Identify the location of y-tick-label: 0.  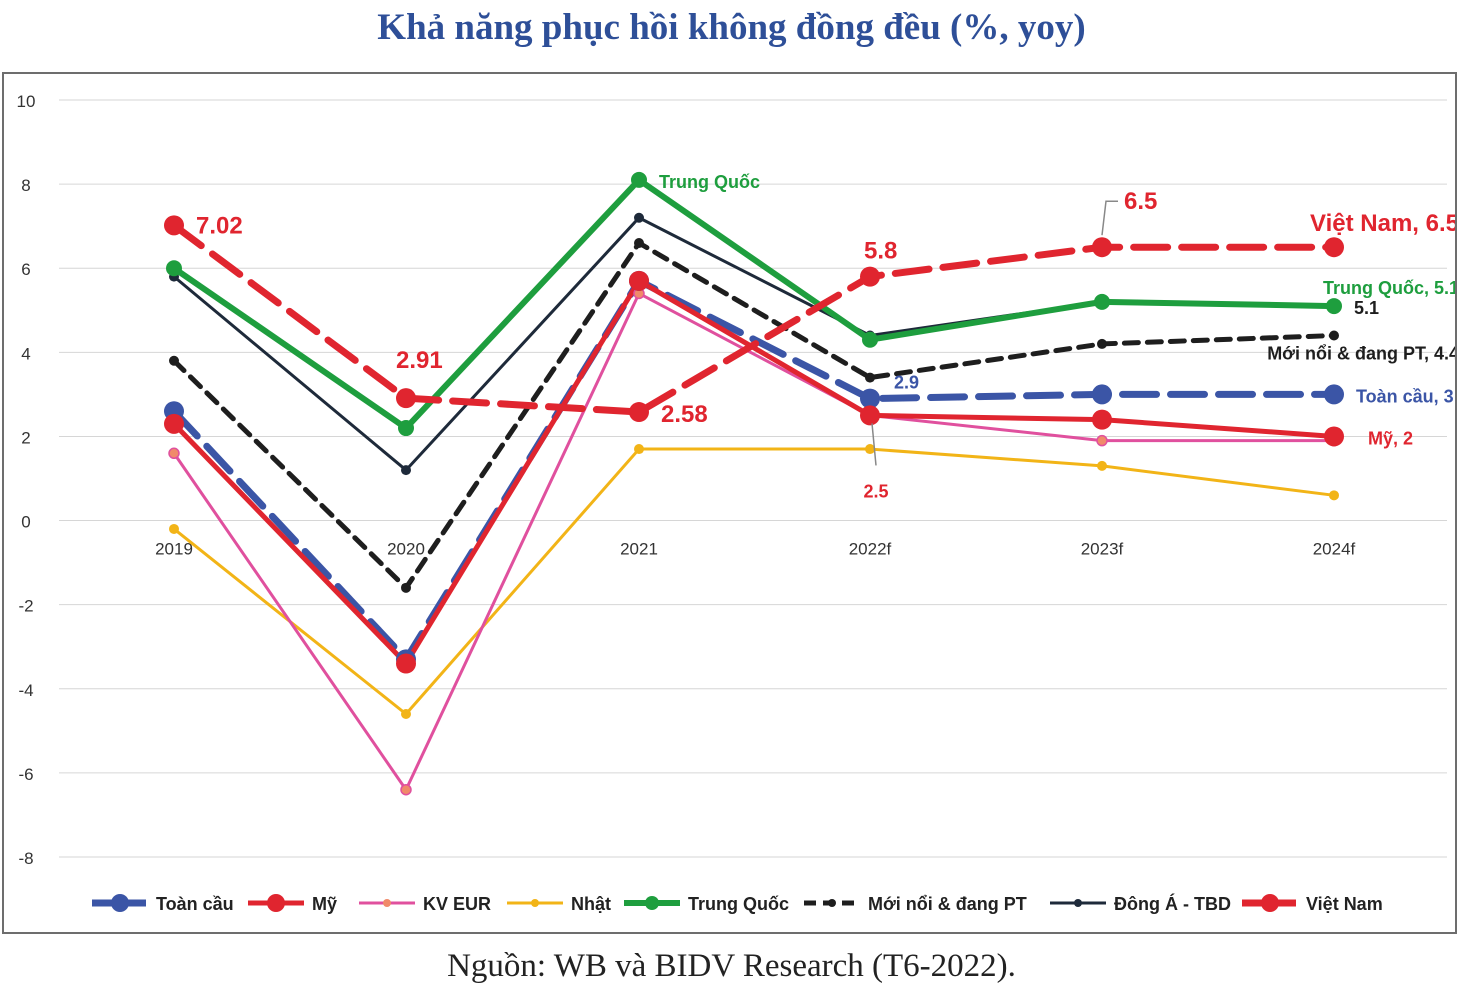
(25, 522).